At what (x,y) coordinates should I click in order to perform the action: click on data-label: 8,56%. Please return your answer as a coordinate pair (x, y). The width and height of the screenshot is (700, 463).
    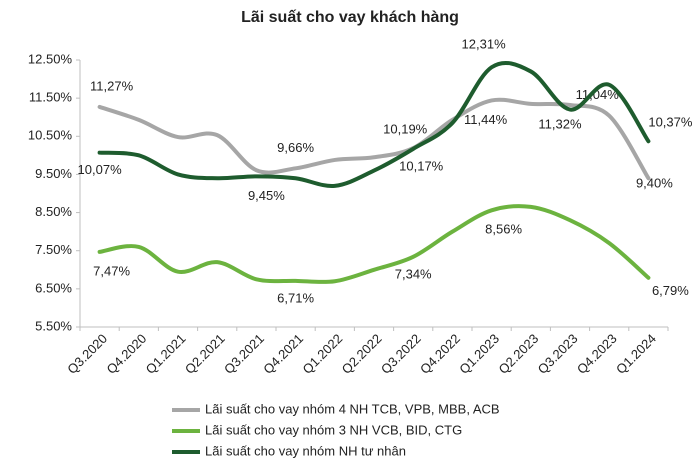
    Looking at the image, I should click on (503, 229).